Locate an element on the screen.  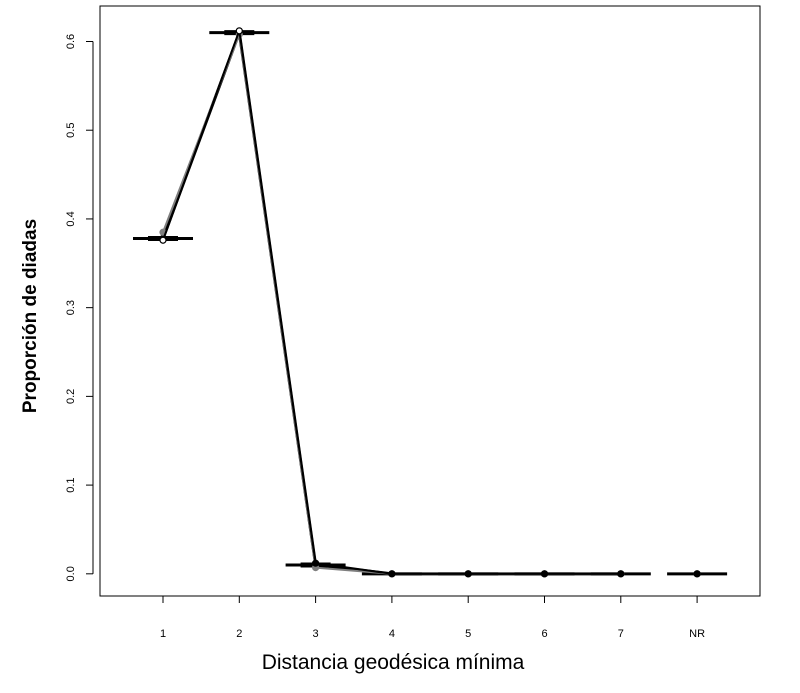
x-axis: 1 2 3 4 5 6 7 NR is located at coordinates (432, 617).